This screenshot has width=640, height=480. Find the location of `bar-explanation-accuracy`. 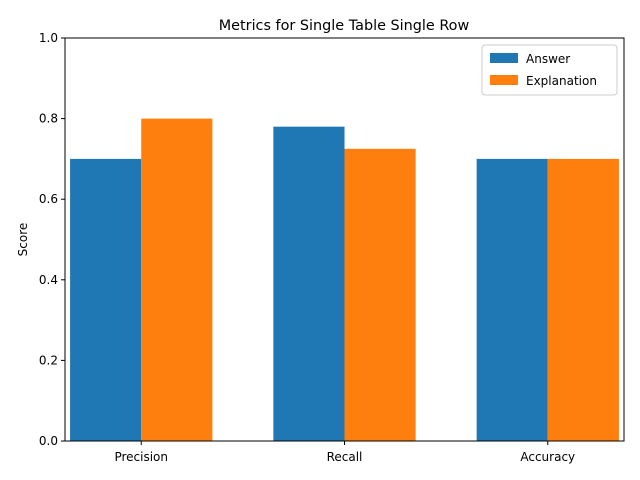

bar-explanation-accuracy is located at coordinates (583, 299).